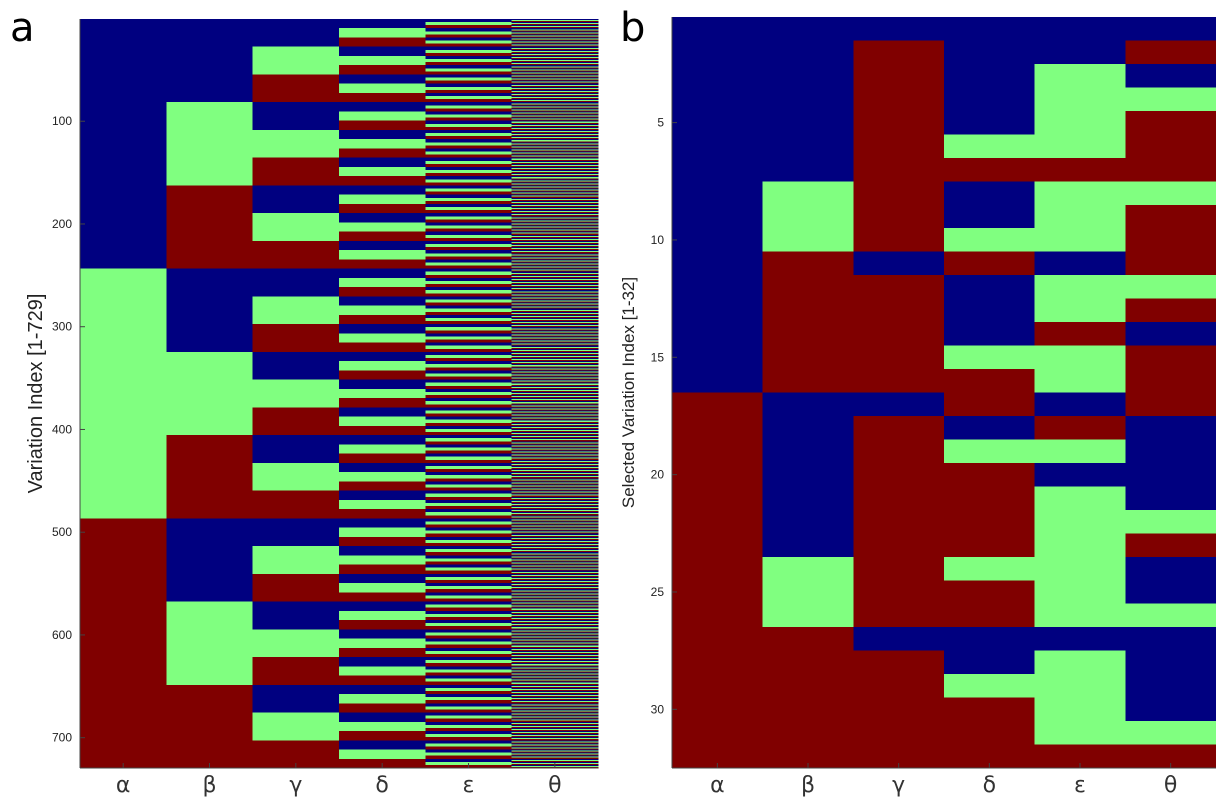  I want to click on x-category-label: γ, so click(295, 785).